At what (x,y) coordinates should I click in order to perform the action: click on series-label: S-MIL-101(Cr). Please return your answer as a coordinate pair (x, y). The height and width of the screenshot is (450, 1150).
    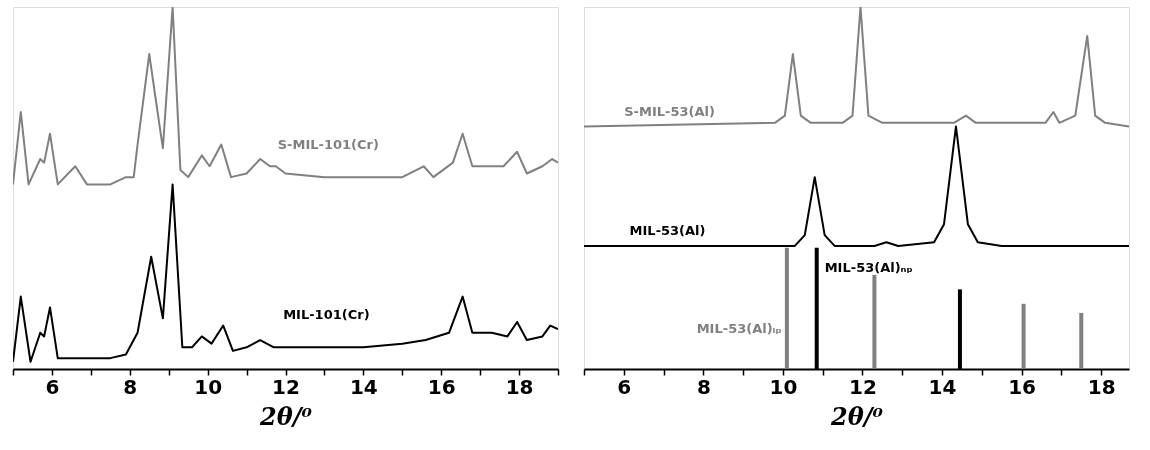
    Looking at the image, I should click on (328, 144).